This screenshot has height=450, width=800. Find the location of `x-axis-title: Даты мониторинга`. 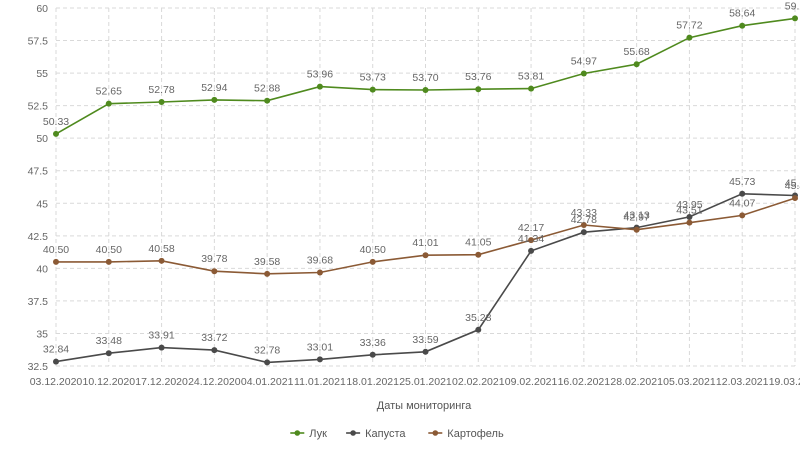

x-axis-title: Даты мониторинга is located at coordinates (424, 406).